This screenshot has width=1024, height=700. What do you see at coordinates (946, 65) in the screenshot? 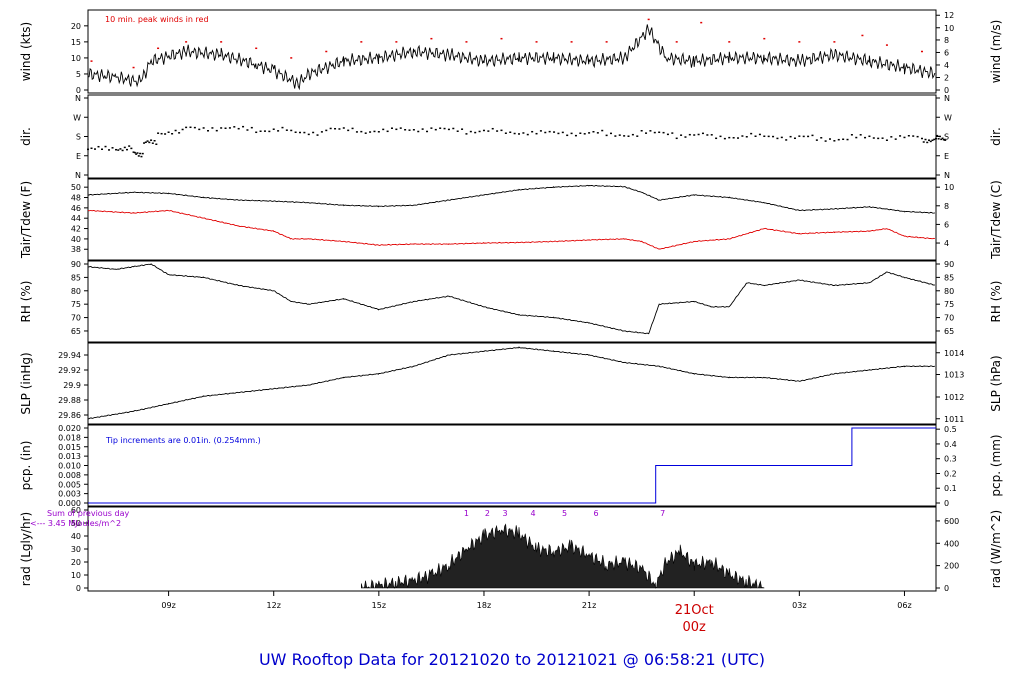
I see `right-tick-label: 4` at bounding box center [946, 65].